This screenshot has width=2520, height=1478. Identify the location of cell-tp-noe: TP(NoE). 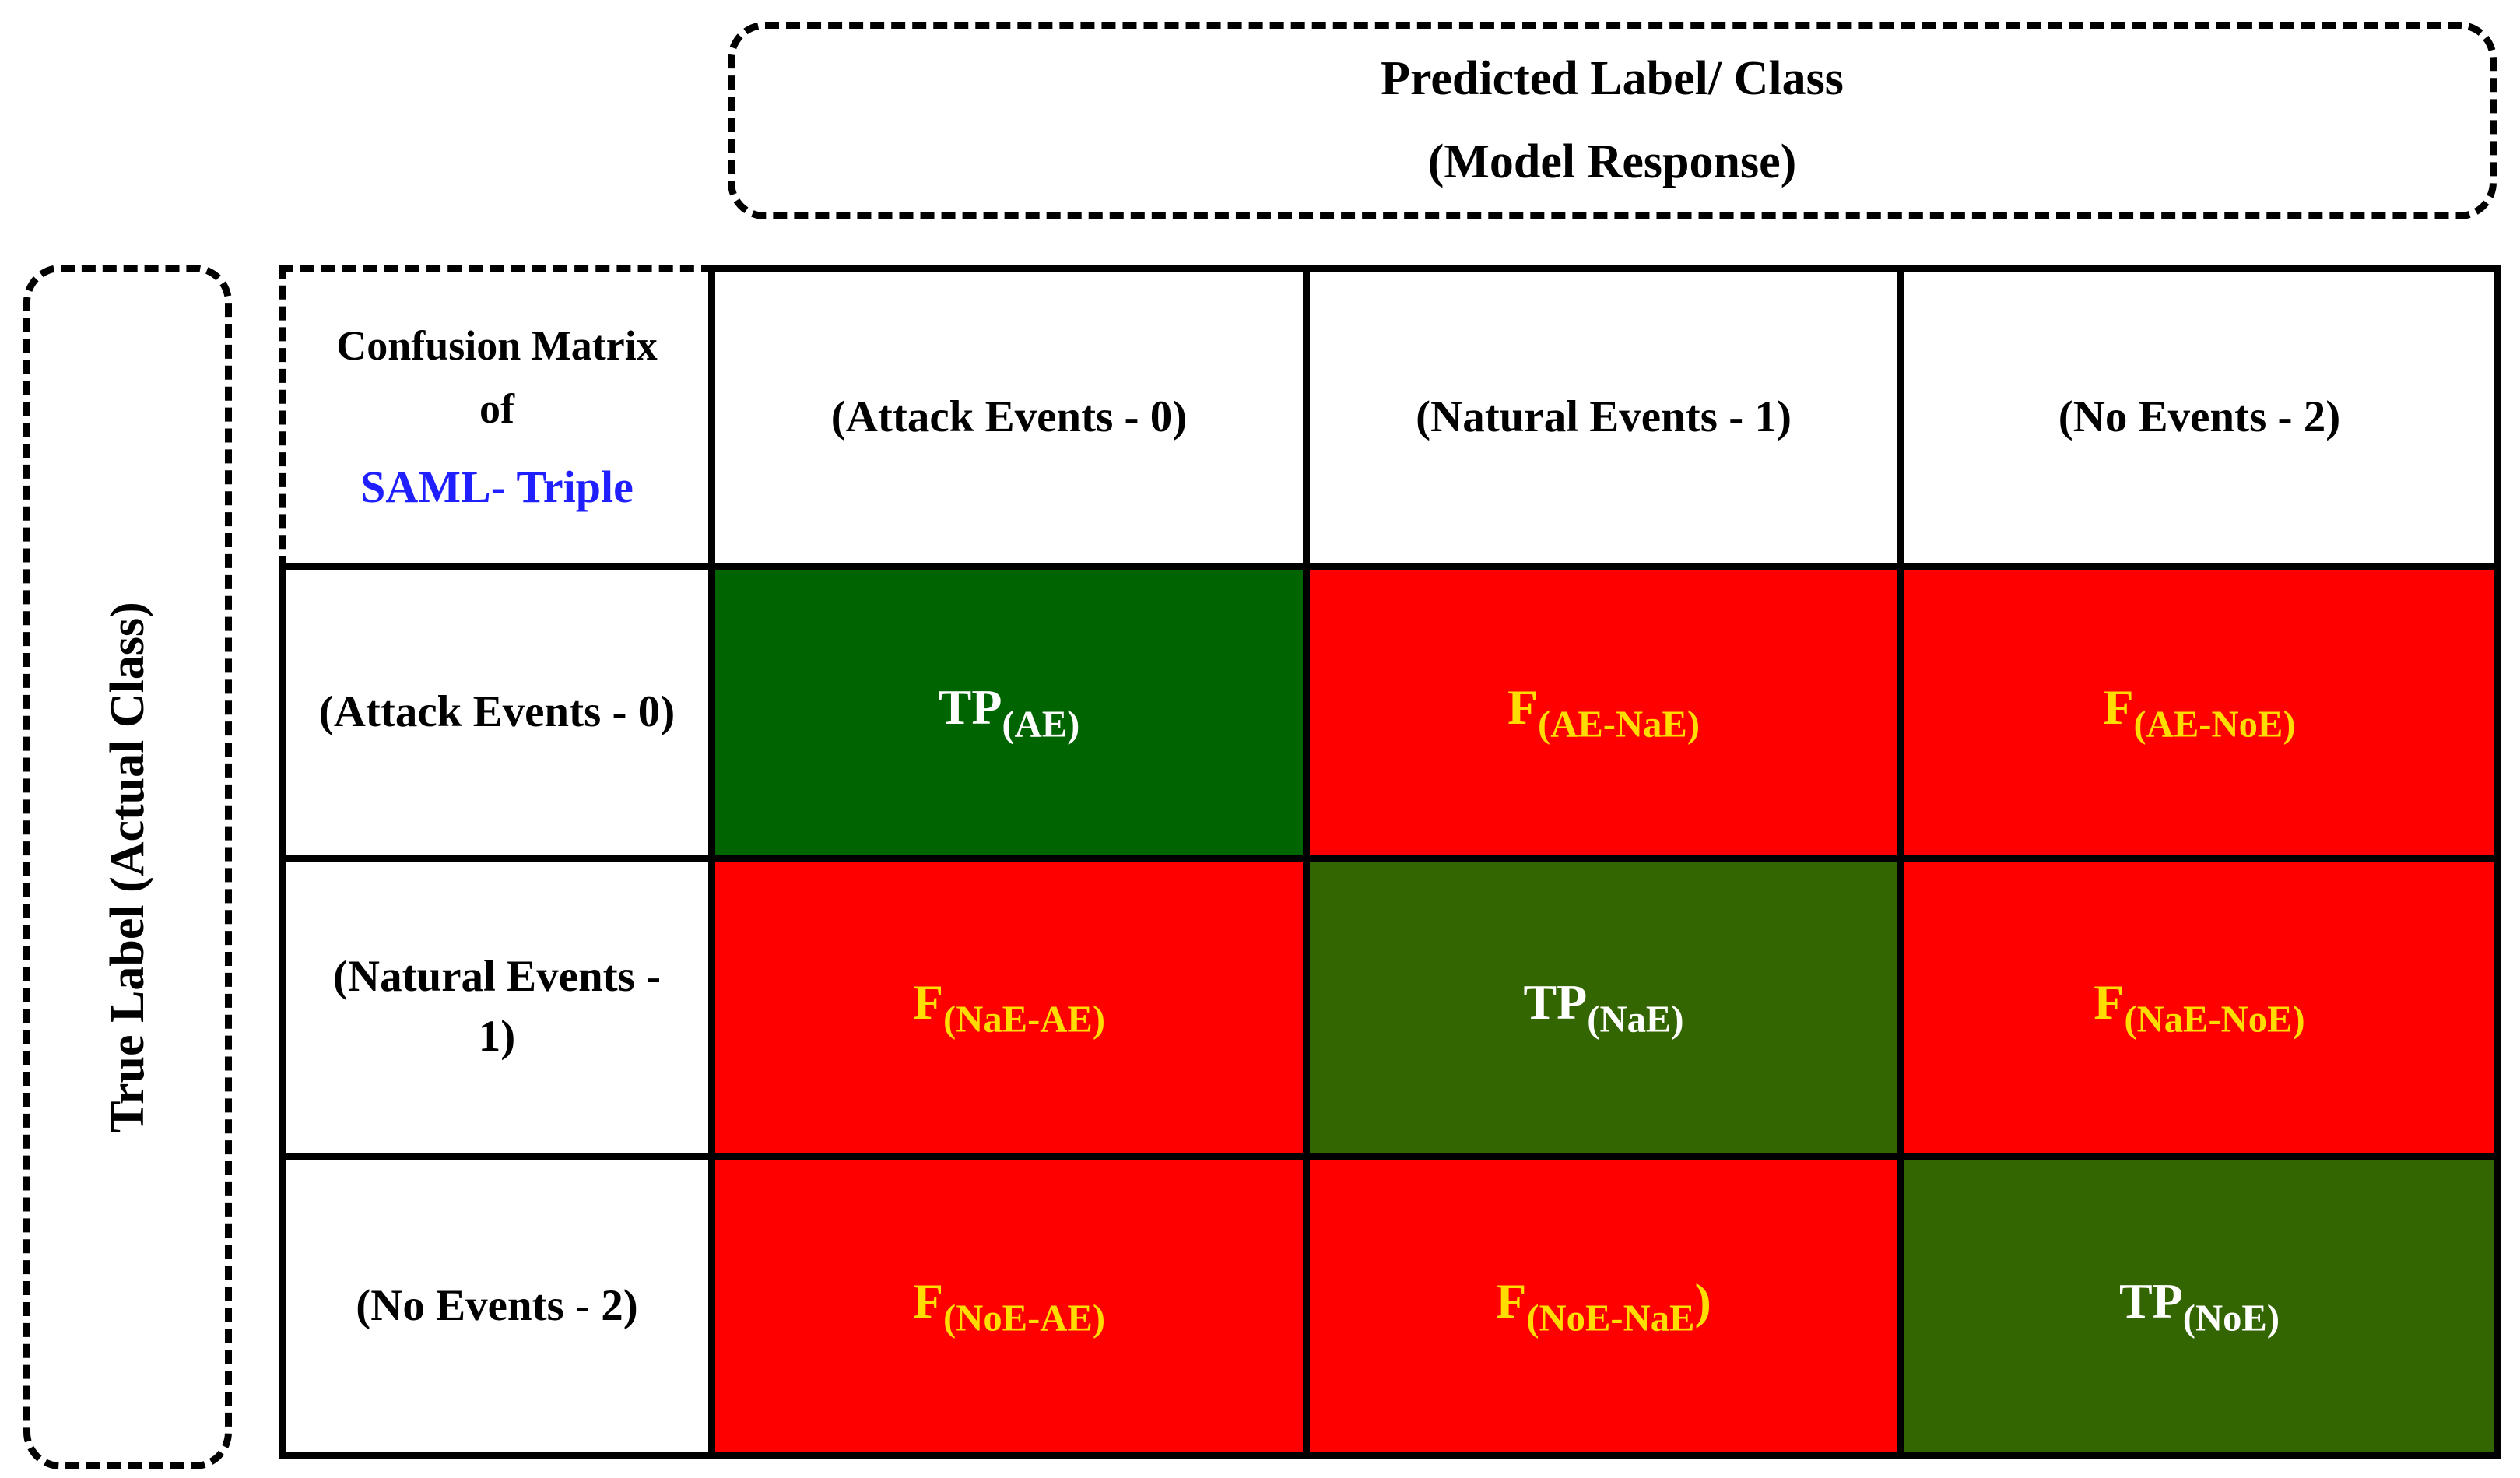
(2203, 1309).